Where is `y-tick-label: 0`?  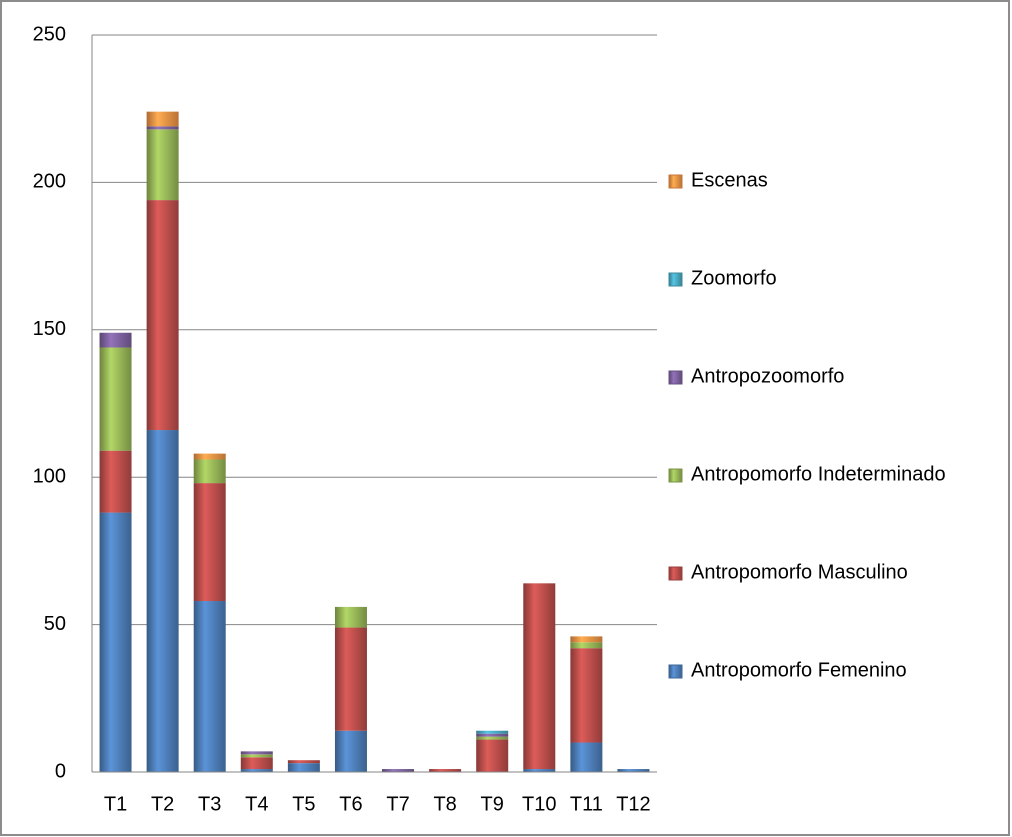
y-tick-label: 0 is located at coordinates (60, 771).